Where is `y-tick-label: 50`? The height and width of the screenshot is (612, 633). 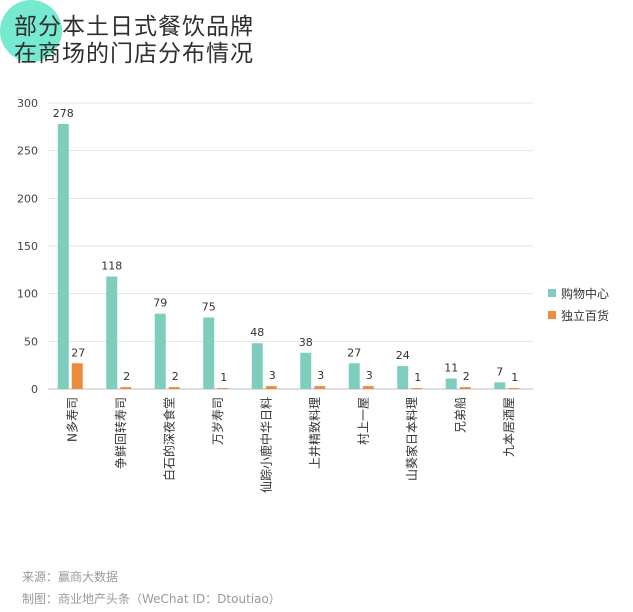
y-tick-label: 50 is located at coordinates (31, 341).